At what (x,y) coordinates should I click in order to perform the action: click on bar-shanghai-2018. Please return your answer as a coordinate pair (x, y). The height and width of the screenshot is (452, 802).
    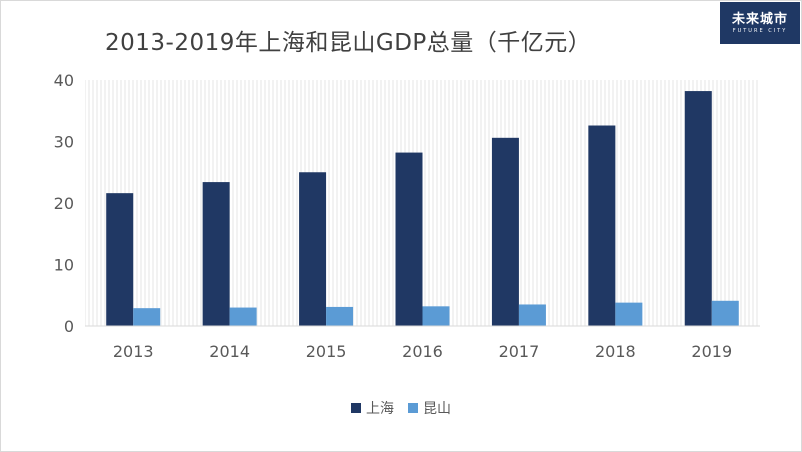
    Looking at the image, I should click on (602, 225).